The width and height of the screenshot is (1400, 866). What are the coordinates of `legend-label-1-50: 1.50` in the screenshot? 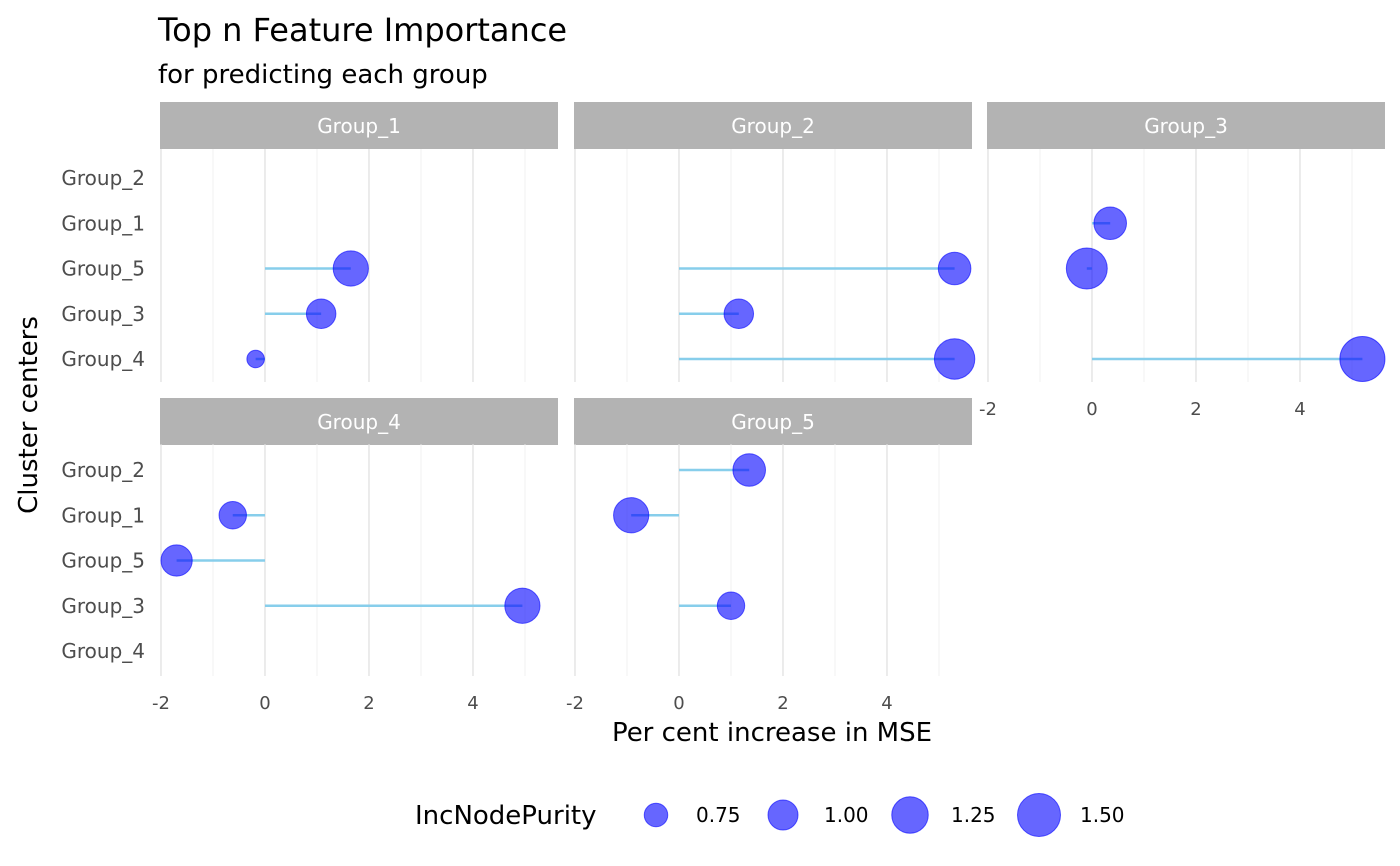 It's located at (1102, 815).